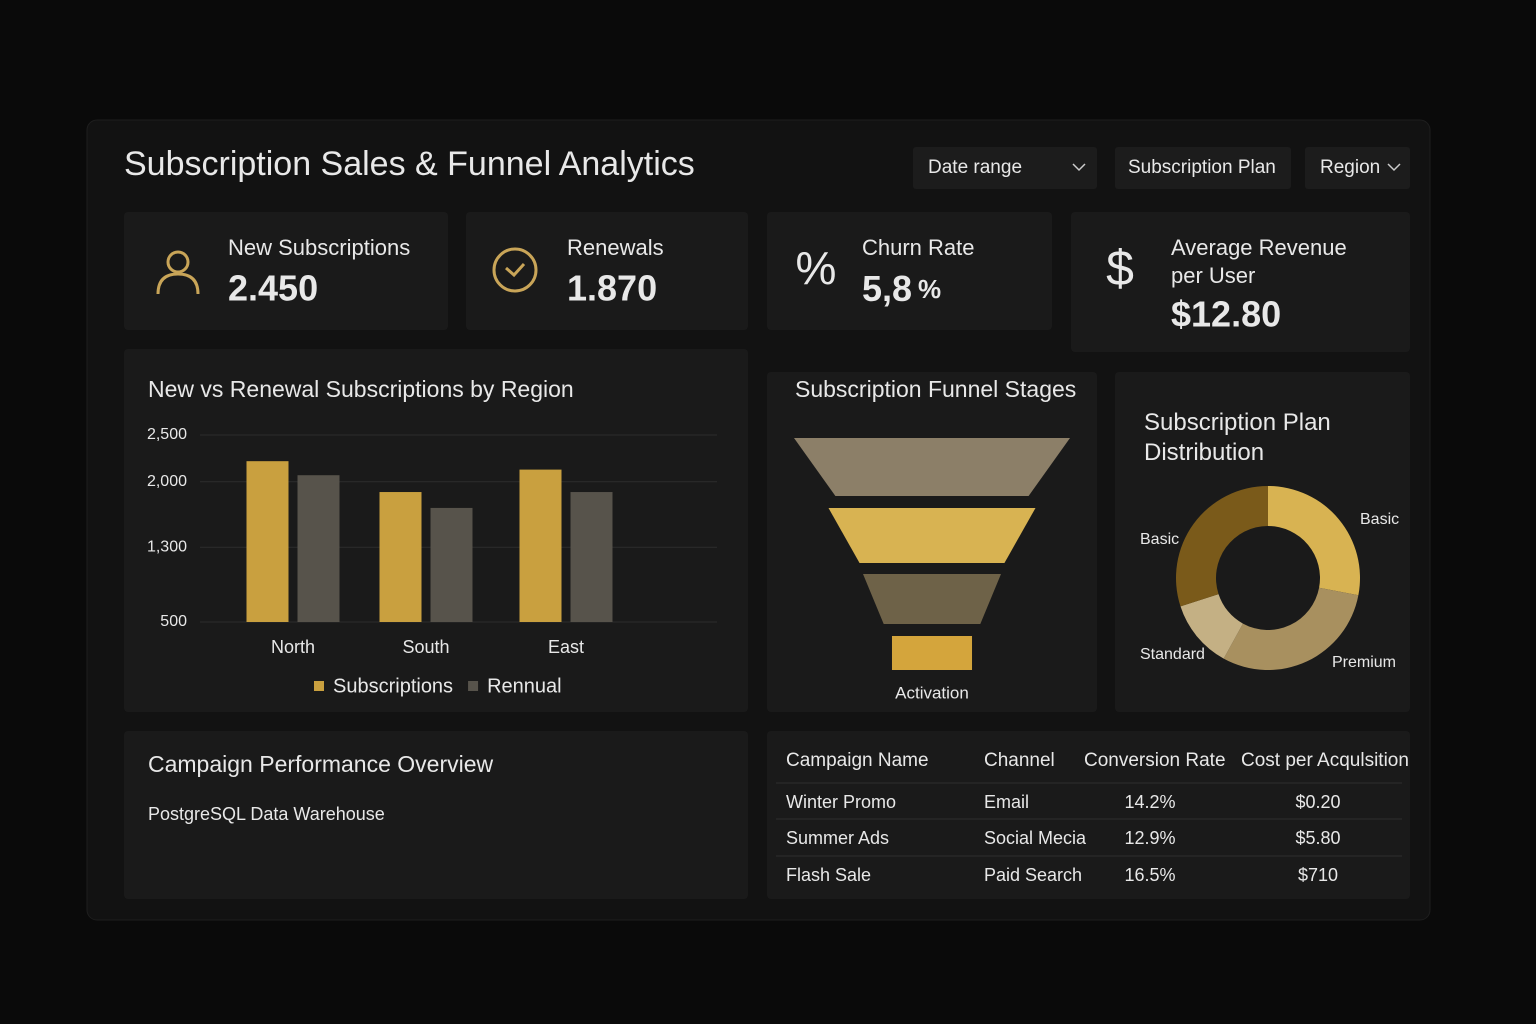 This screenshot has height=1024, width=1536. What do you see at coordinates (393, 686) in the screenshot?
I see `legend-label: Subscriptions` at bounding box center [393, 686].